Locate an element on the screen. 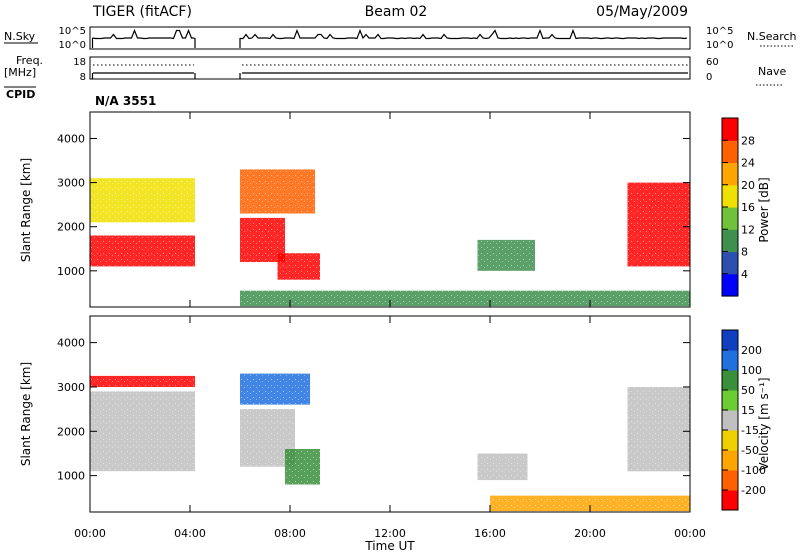  vel-cbar-label-6: -100 is located at coordinates (753, 470).